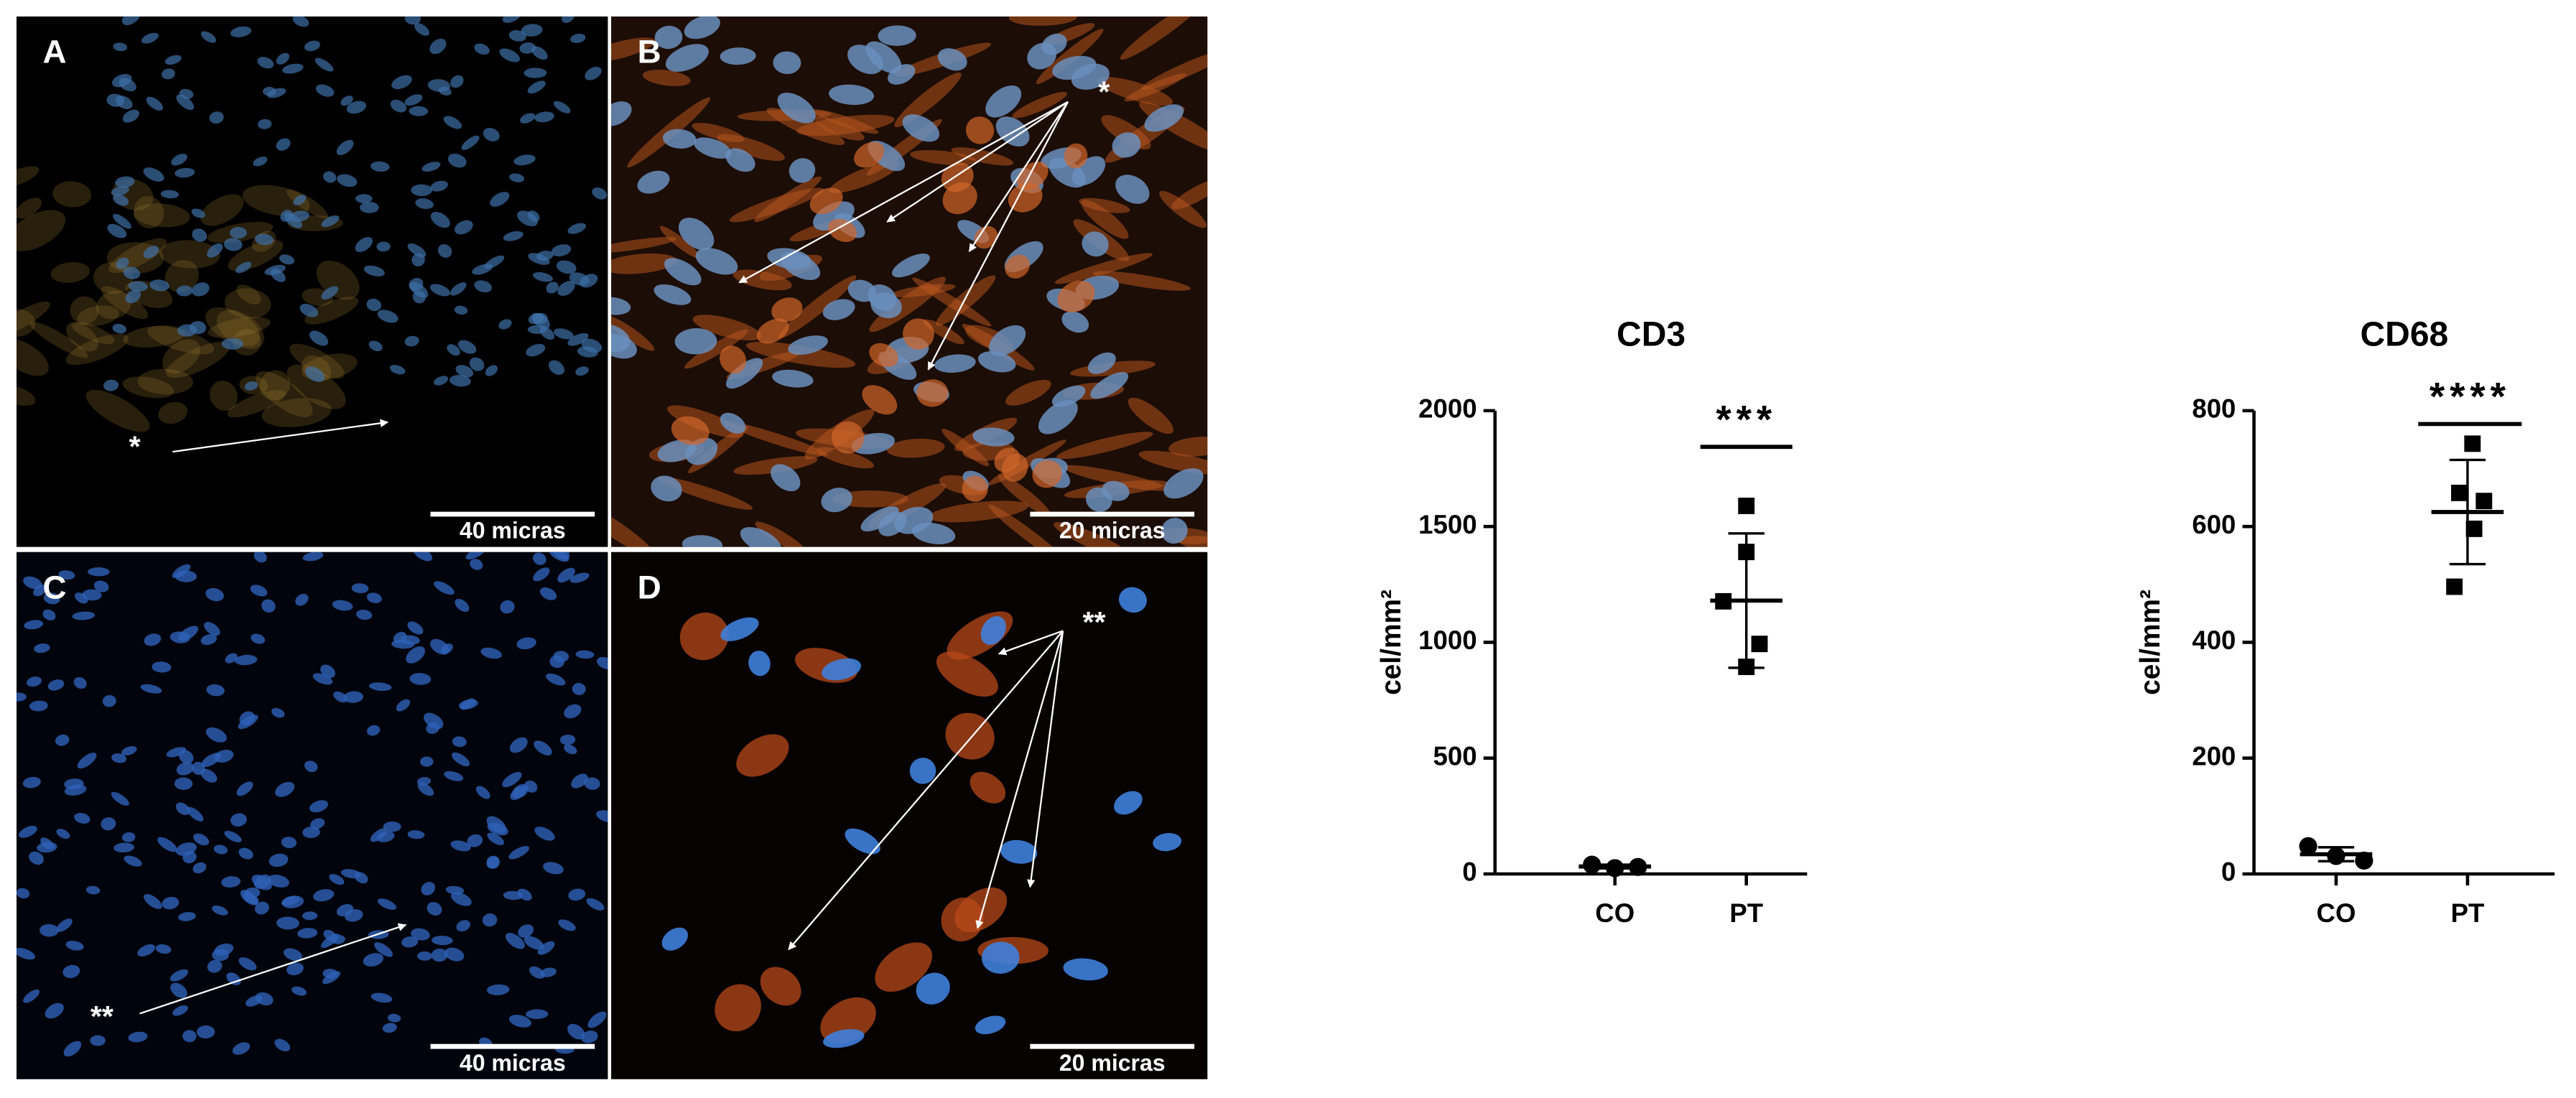  Describe the element at coordinates (2484, 501) in the screenshot. I see `data-point` at that location.